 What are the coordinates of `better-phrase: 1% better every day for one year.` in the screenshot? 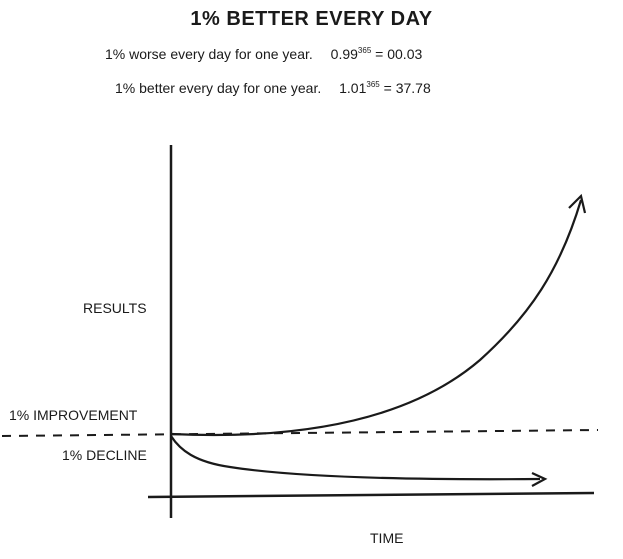 It's located at (218, 88).